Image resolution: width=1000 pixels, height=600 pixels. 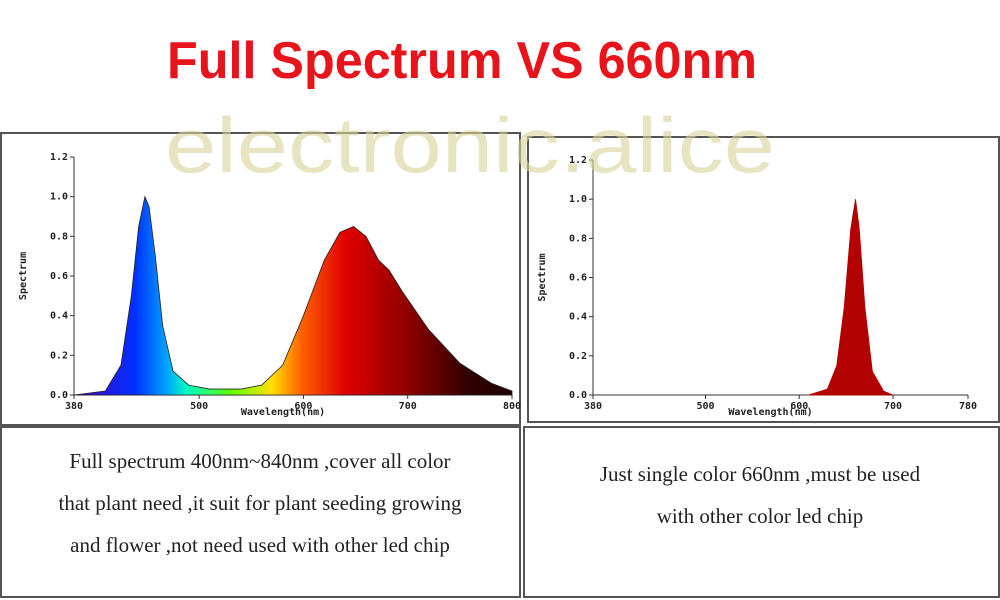 I want to click on caption-line: with other color led chip, so click(x=760, y=516).